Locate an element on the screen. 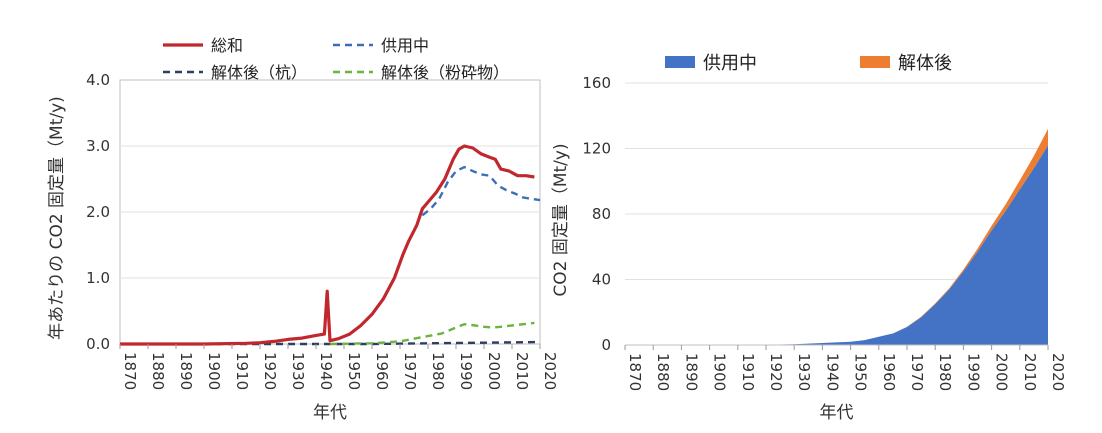 The width and height of the screenshot is (1102, 433). y-tick-label: 40 is located at coordinates (601, 280).